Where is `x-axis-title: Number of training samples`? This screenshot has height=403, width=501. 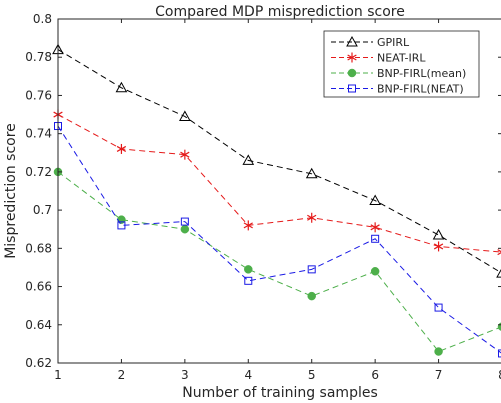
x-axis-title: Number of training samples is located at coordinates (280, 393).